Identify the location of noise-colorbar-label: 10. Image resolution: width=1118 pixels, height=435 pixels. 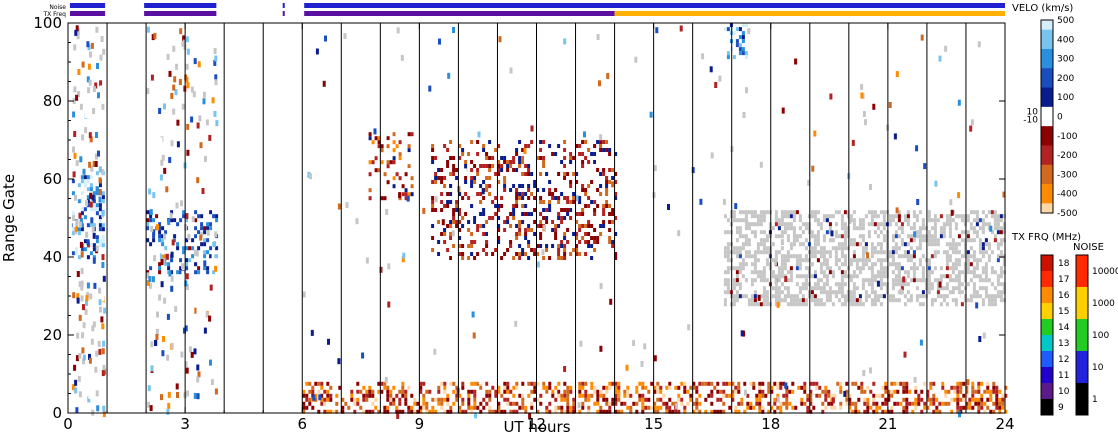
(1098, 368).